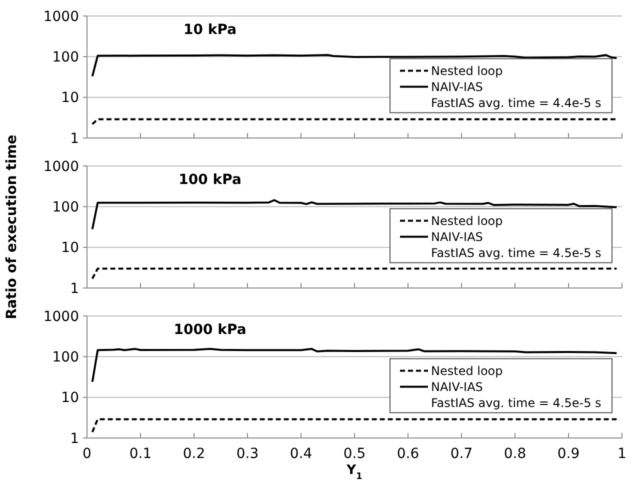 Image resolution: width=637 pixels, height=487 pixels. I want to click on y-axis-title: Ratio of execution time, so click(12, 227).